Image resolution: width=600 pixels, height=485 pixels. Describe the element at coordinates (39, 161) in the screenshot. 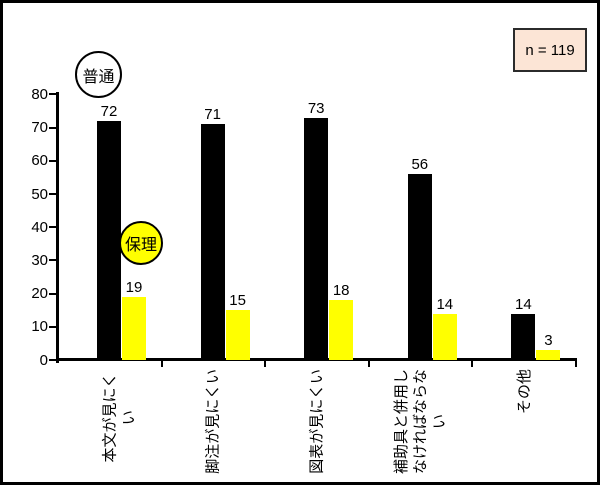

I see `y-axis-tick-label: 60` at that location.